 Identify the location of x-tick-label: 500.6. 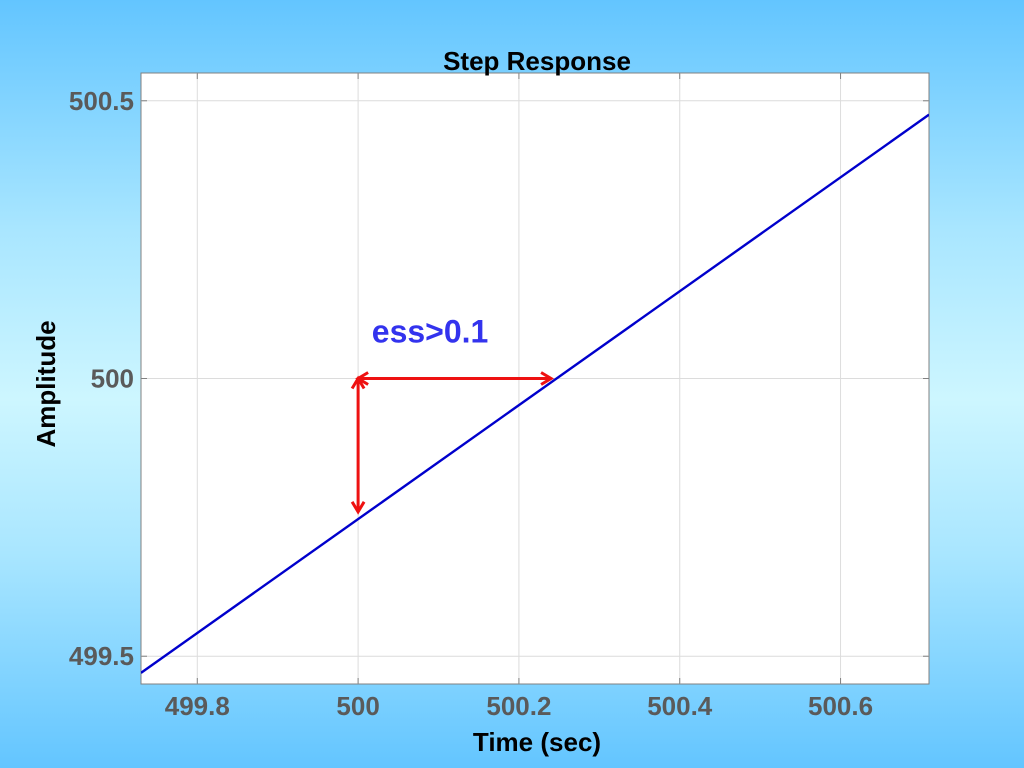
(840, 706).